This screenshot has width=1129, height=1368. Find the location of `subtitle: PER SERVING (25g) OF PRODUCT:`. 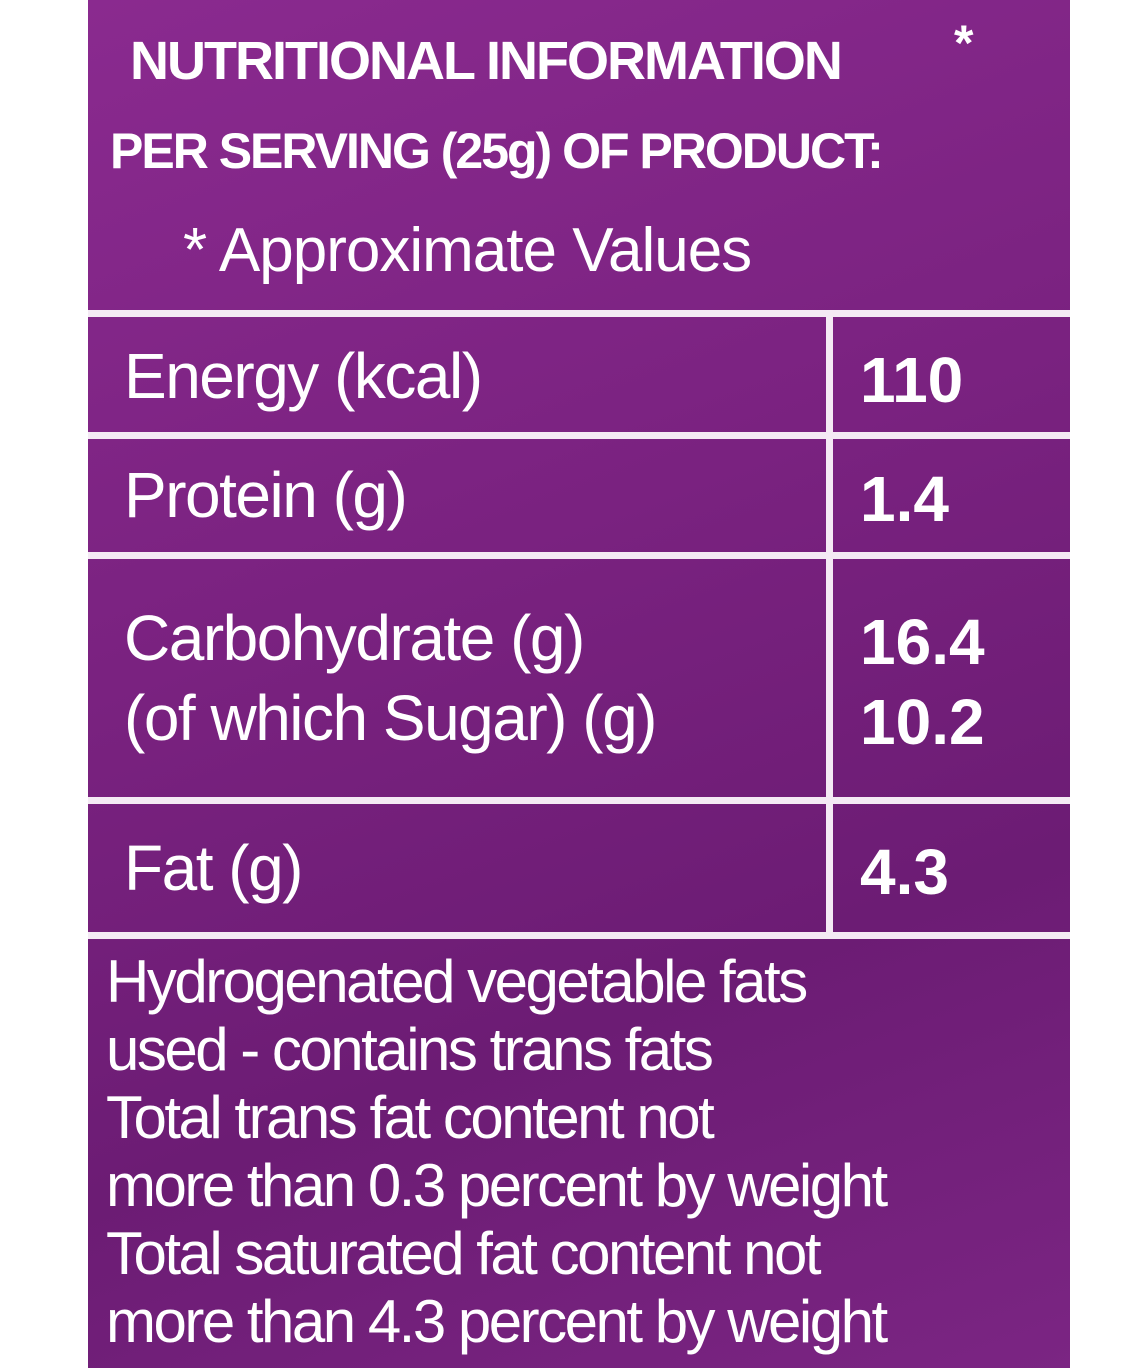

subtitle: PER SERVING (25g) OF PRODUCT: is located at coordinates (497, 151).